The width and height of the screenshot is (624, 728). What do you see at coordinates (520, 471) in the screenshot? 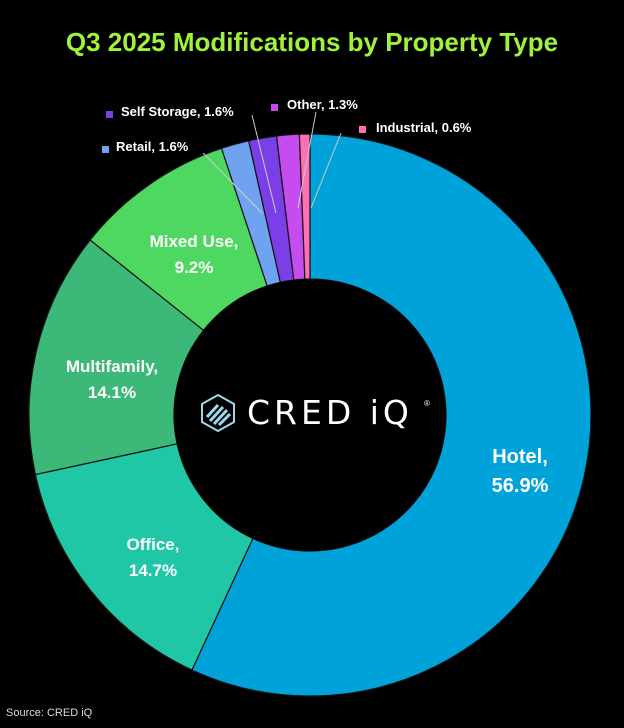
I see `label-hotel: Hotel, 56.9%` at bounding box center [520, 471].